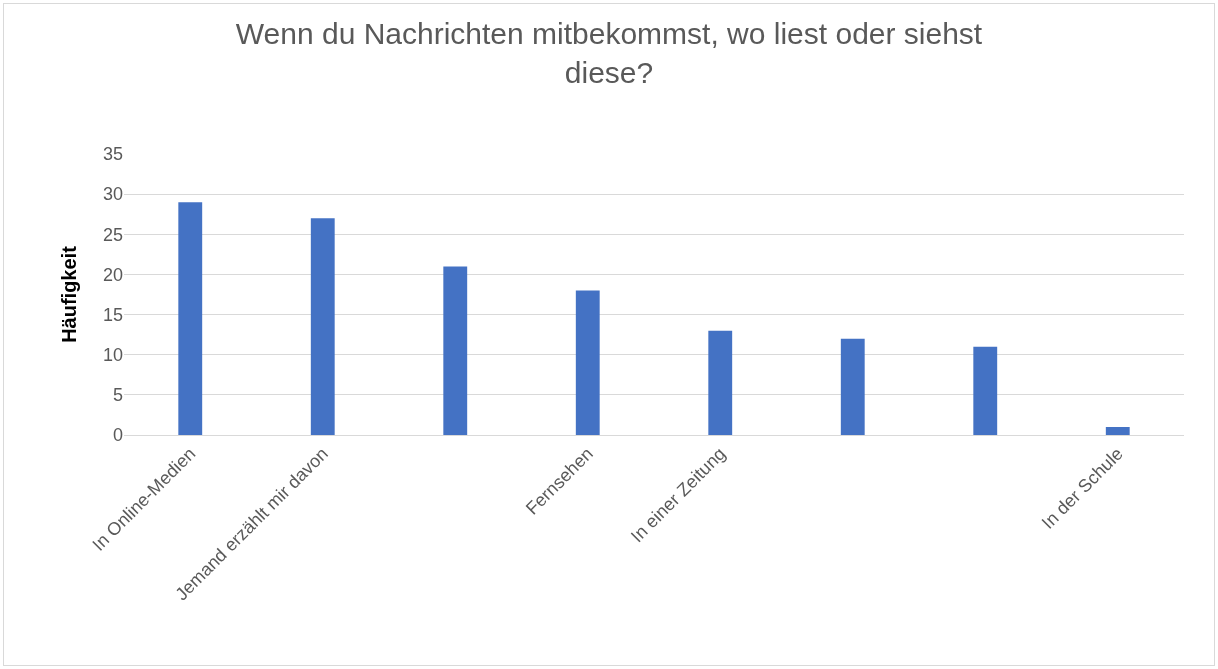 Image resolution: width=1218 pixels, height=669 pixels. What do you see at coordinates (112, 154) in the screenshot?
I see `y-tick-label: 35` at bounding box center [112, 154].